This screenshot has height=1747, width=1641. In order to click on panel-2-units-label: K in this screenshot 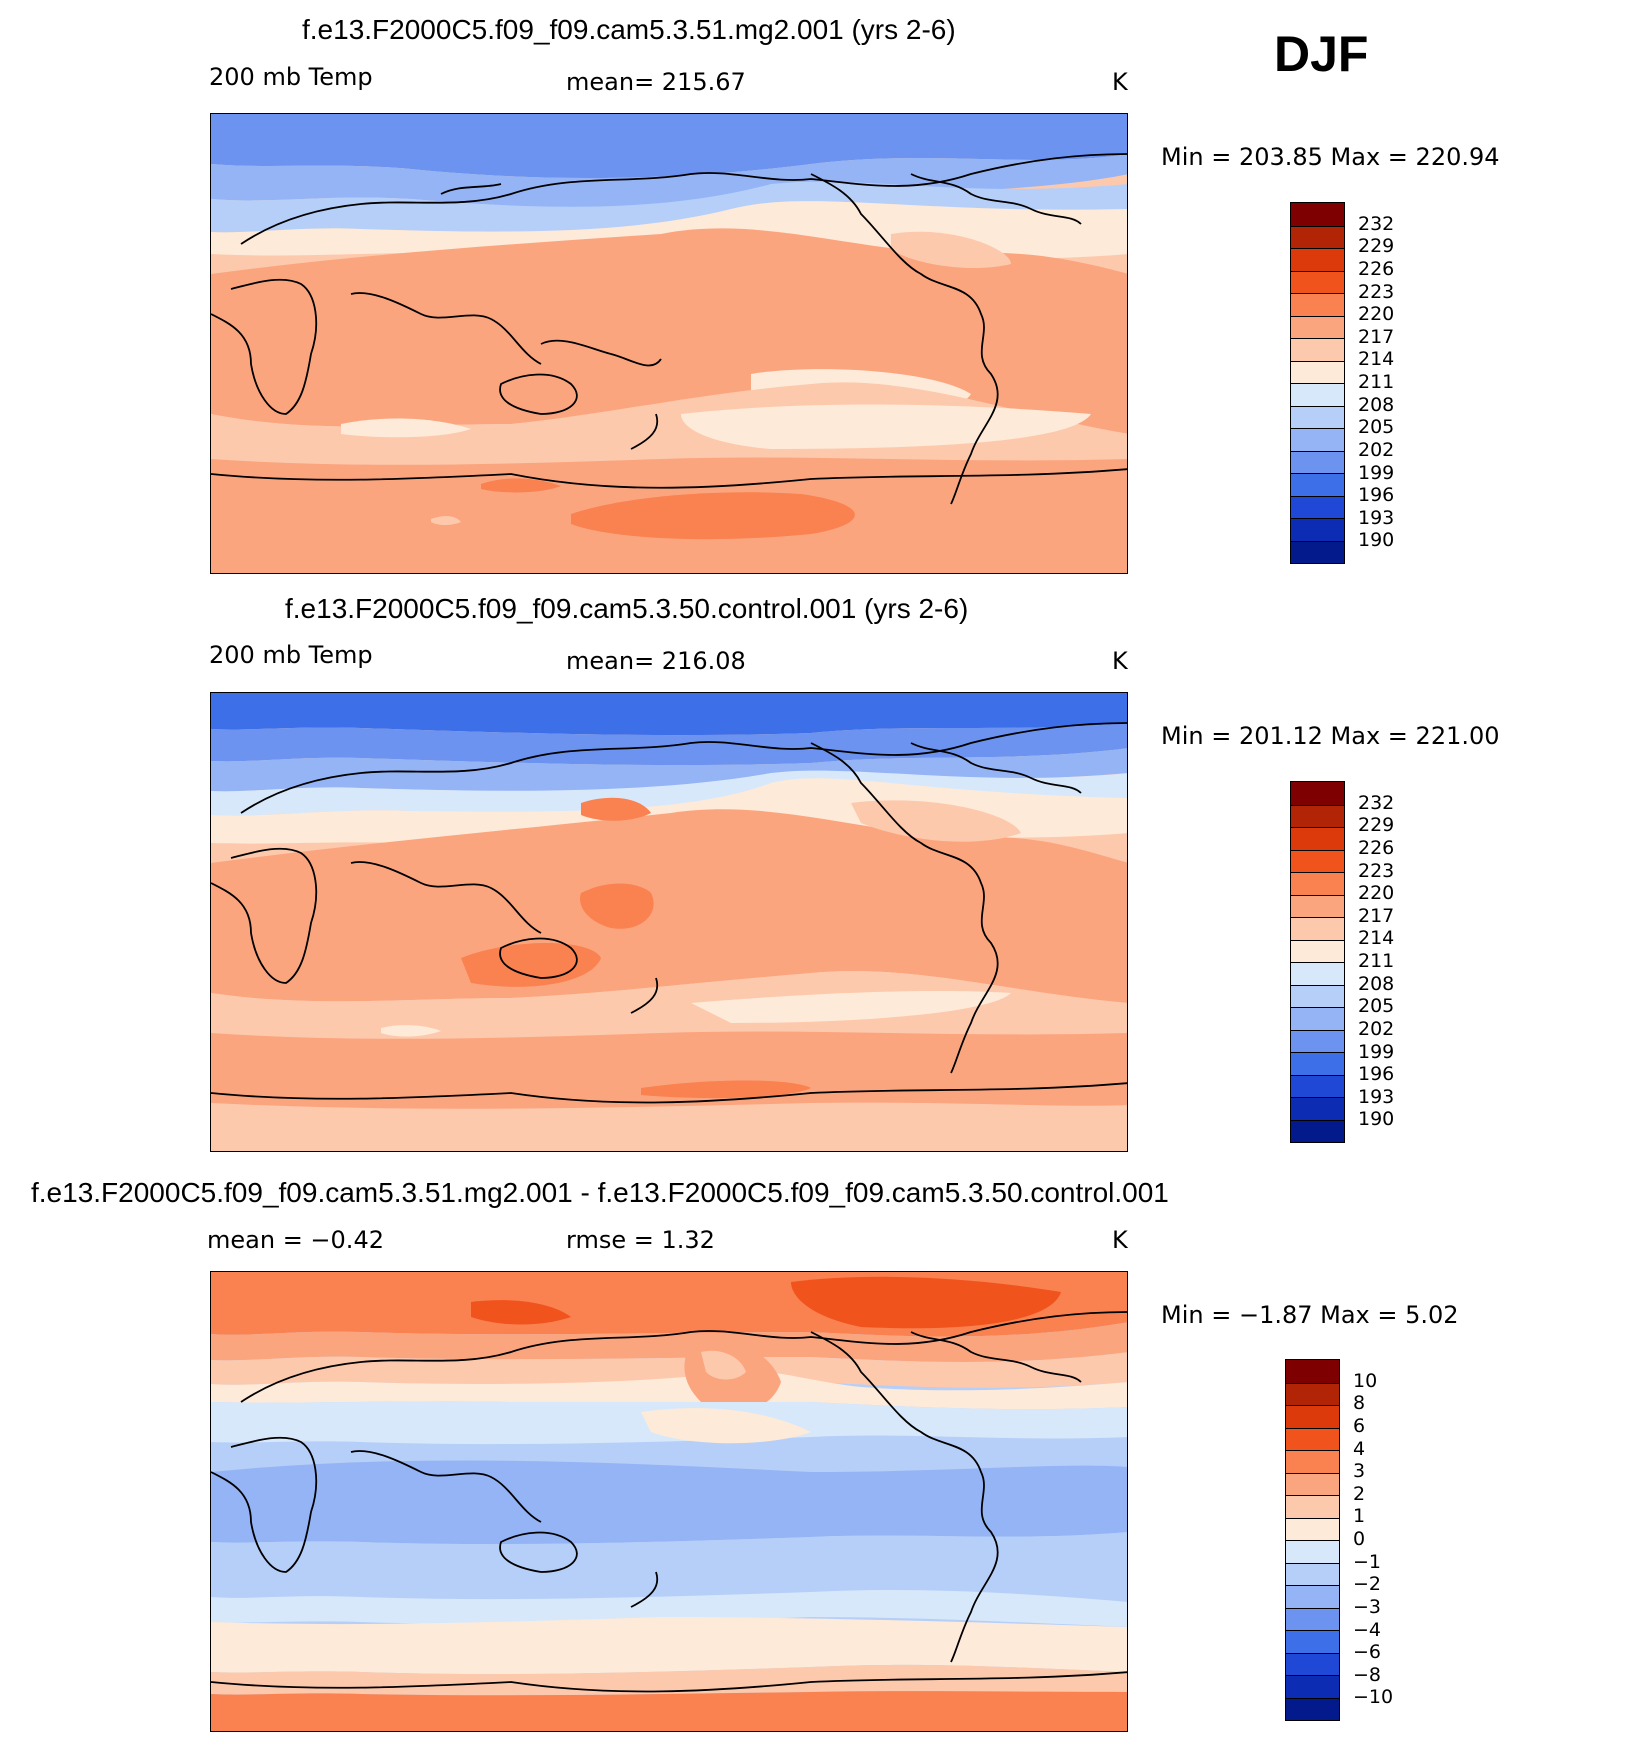, I will do `click(1120, 661)`.